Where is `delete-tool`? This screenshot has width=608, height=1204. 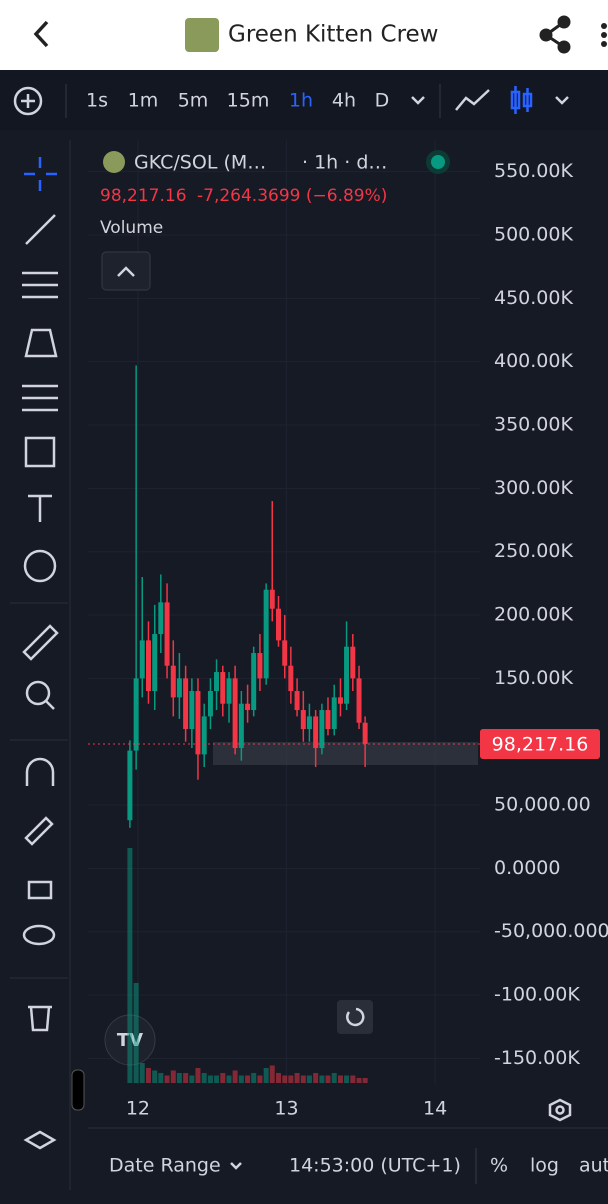 delete-tool is located at coordinates (40, 1018).